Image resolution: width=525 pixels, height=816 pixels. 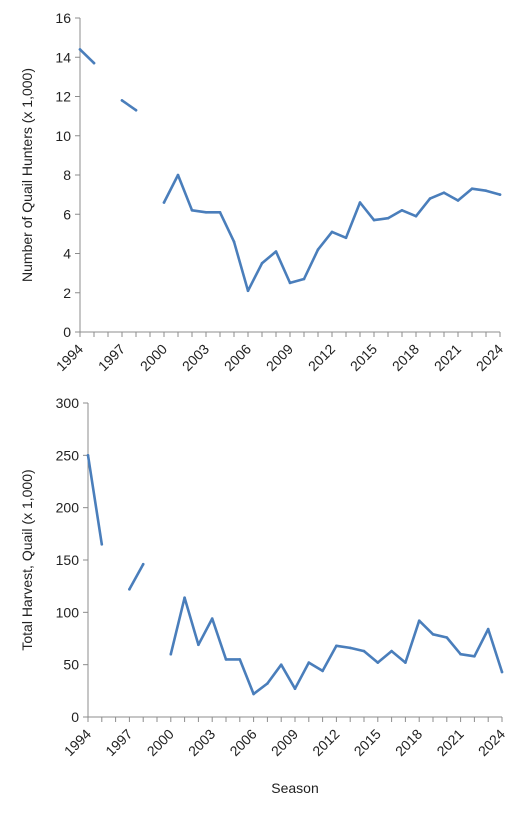 I want to click on y-axis-title: Number of Quail Hunters (x 1,000), so click(x=27, y=175).